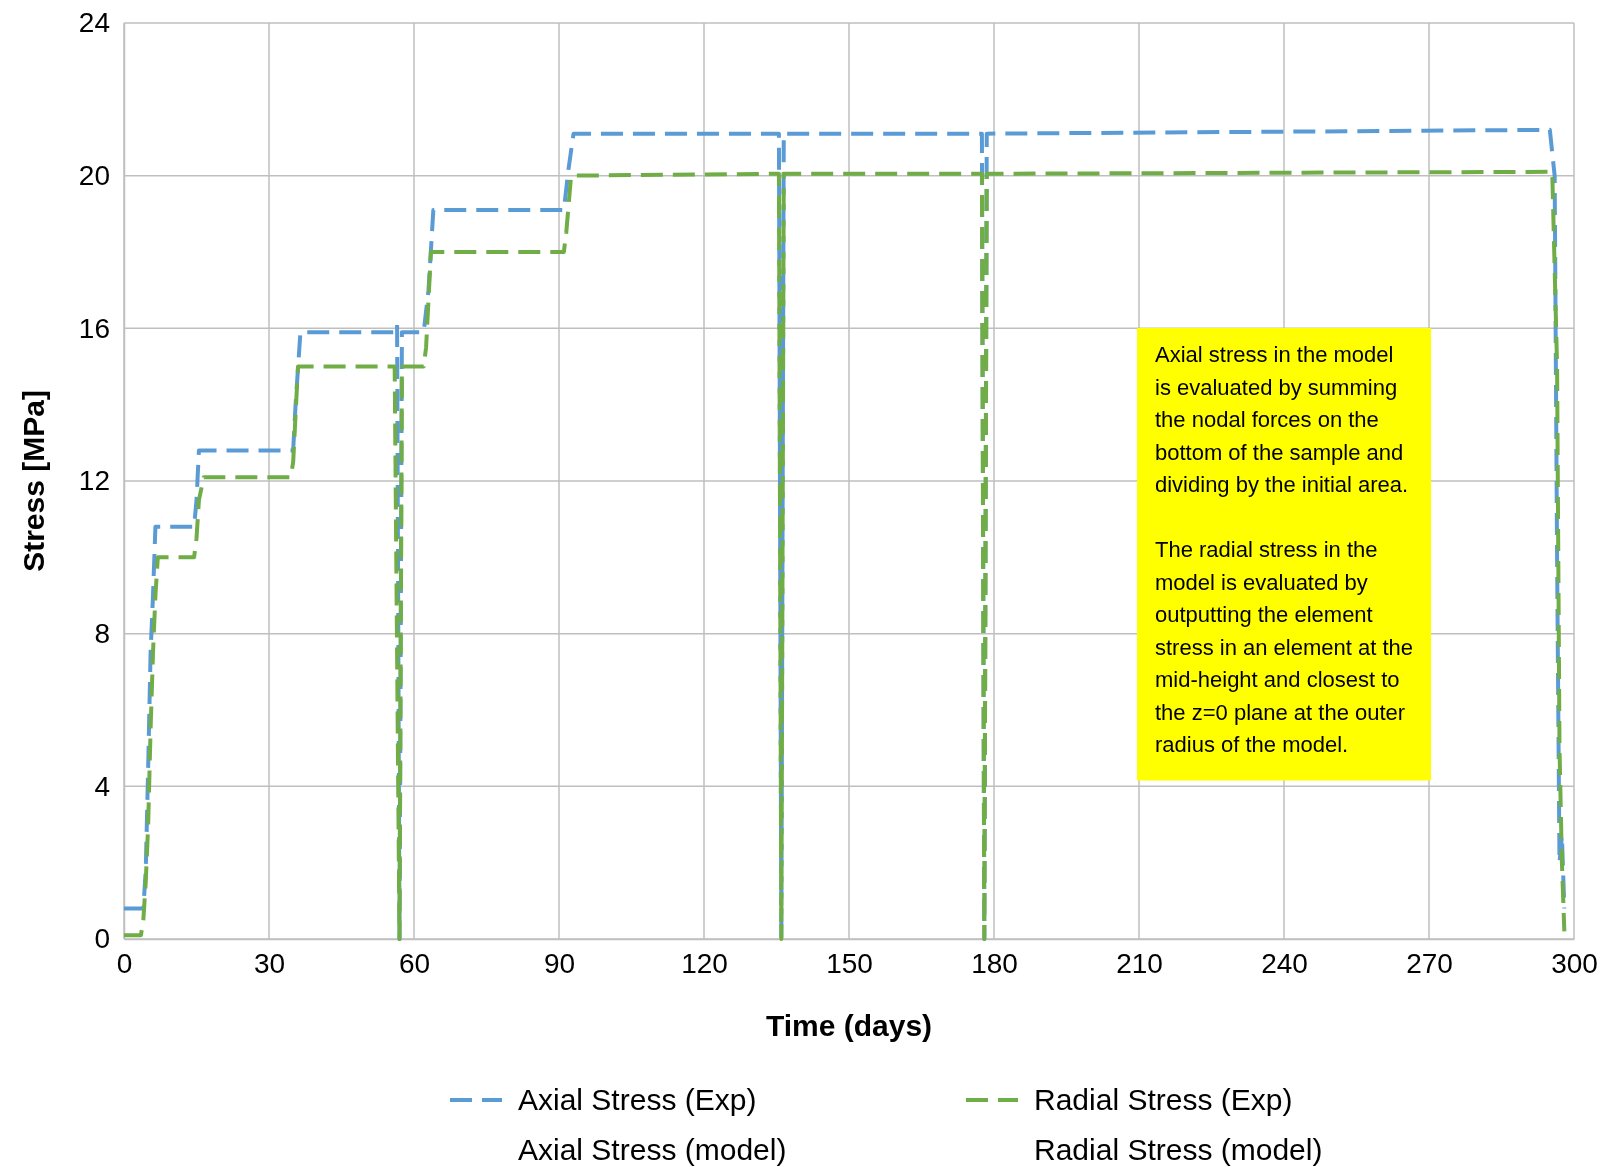 The image size is (1622, 1167). I want to click on y-tick-label: 4, so click(102, 786).